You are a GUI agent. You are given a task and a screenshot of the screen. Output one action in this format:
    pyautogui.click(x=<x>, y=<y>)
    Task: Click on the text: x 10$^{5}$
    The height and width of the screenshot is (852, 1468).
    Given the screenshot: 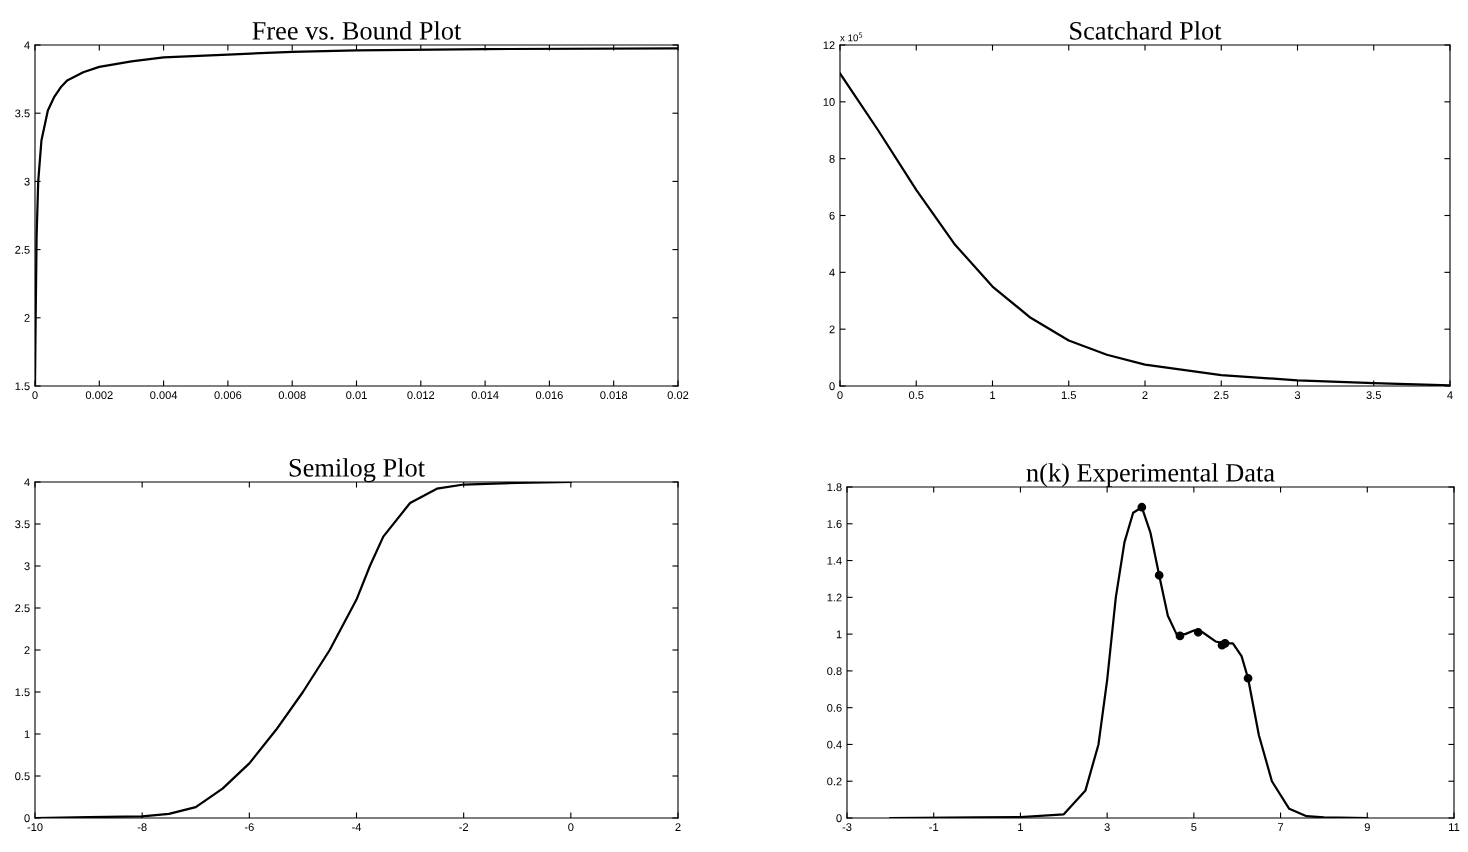 What is the action you would take?
    pyautogui.click(x=851, y=37)
    